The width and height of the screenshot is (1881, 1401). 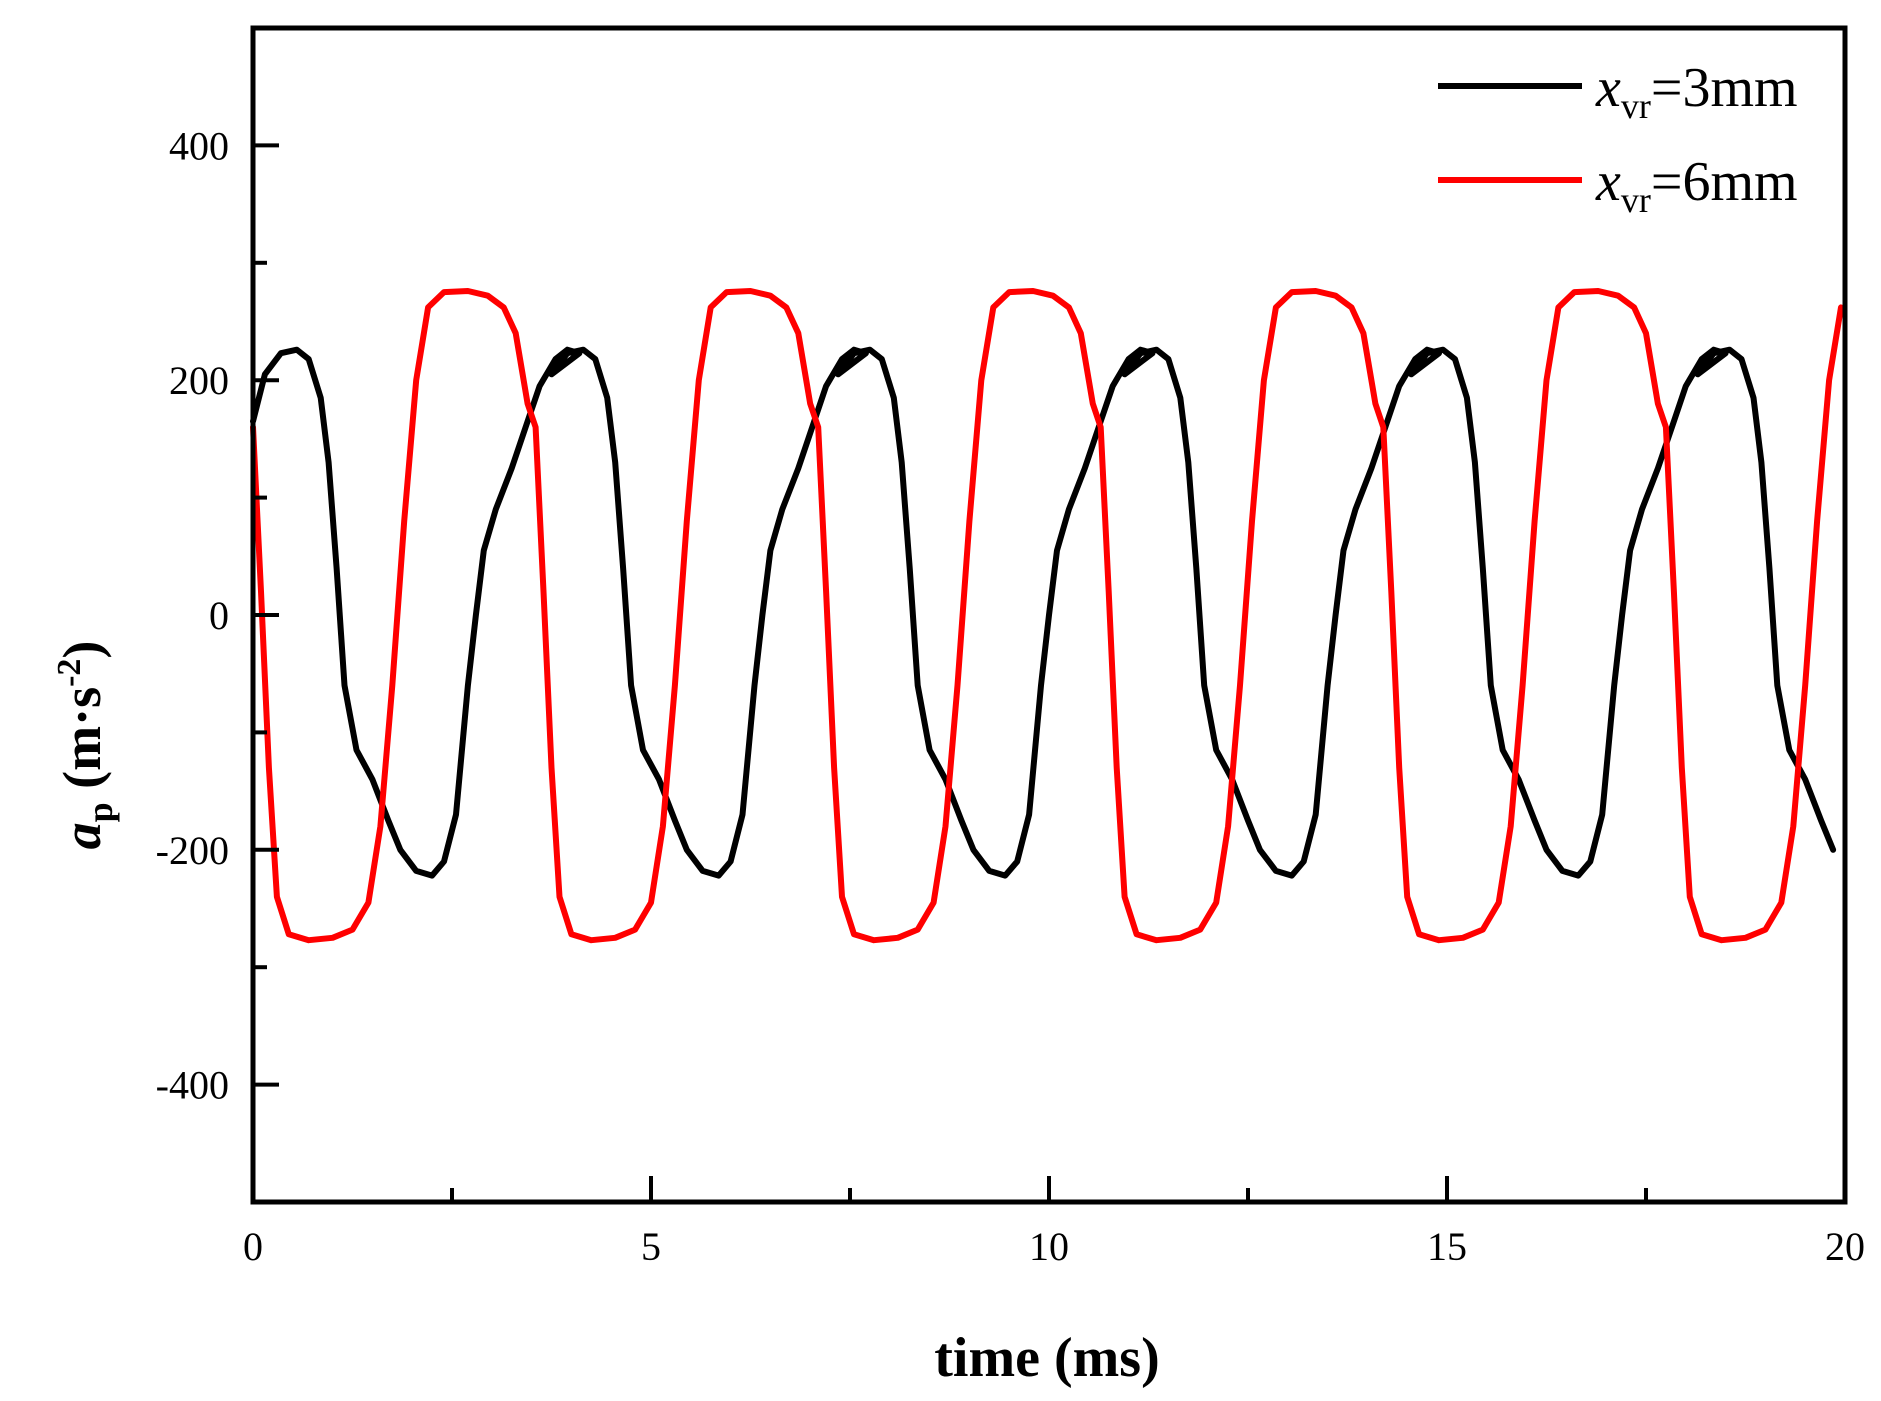 What do you see at coordinates (1724, 88) in the screenshot?
I see `legend-text-3mm: =3mm` at bounding box center [1724, 88].